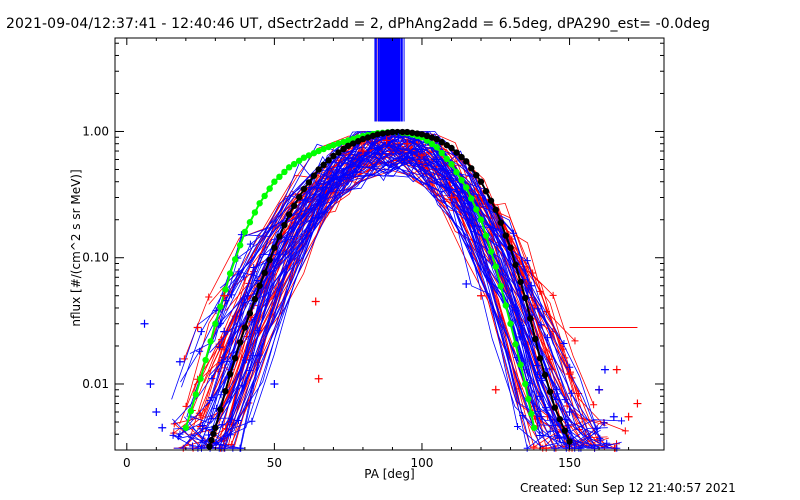 The width and height of the screenshot is (800, 500). Describe the element at coordinates (95, 384) in the screenshot. I see `y-tick-label: 0.01` at that location.